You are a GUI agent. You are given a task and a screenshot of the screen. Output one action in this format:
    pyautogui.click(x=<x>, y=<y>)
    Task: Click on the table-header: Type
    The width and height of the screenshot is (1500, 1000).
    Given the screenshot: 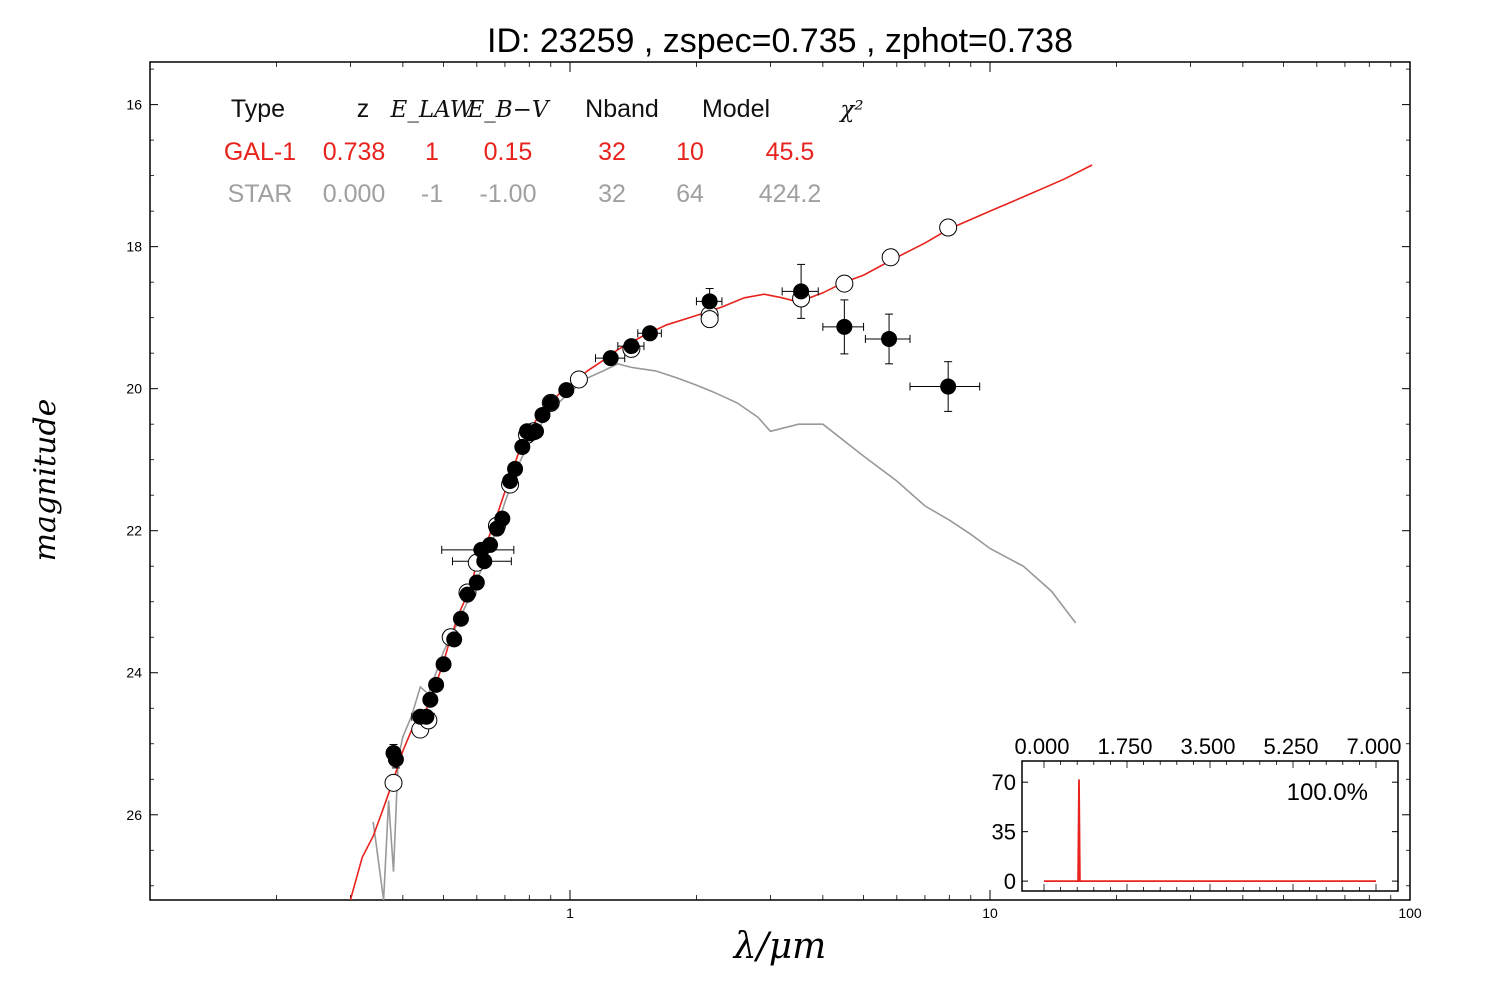 What is the action you would take?
    pyautogui.click(x=258, y=109)
    